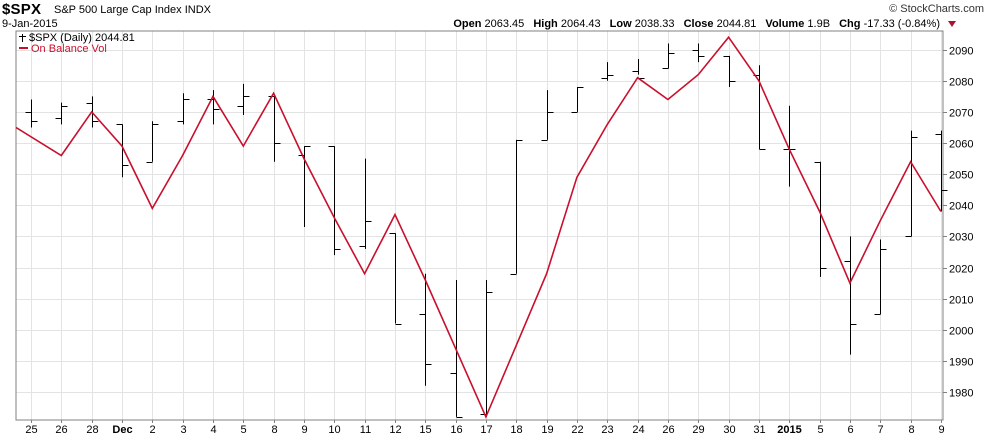 Image resolution: width=990 pixels, height=438 pixels. I want to click on y-tick-label: 2000, so click(961, 332).